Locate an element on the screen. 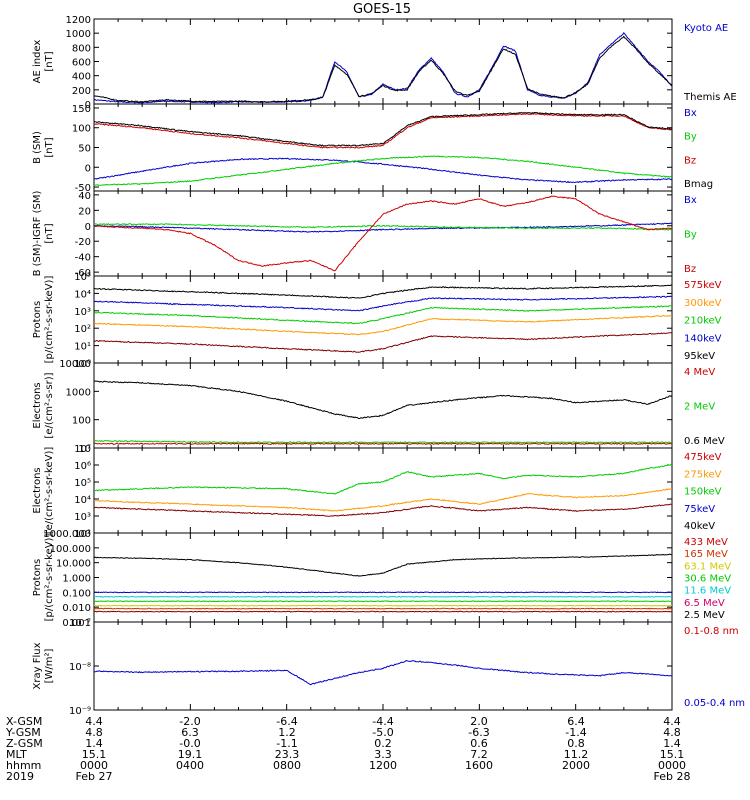  y-tick-label: 10.000 is located at coordinates (73, 564).